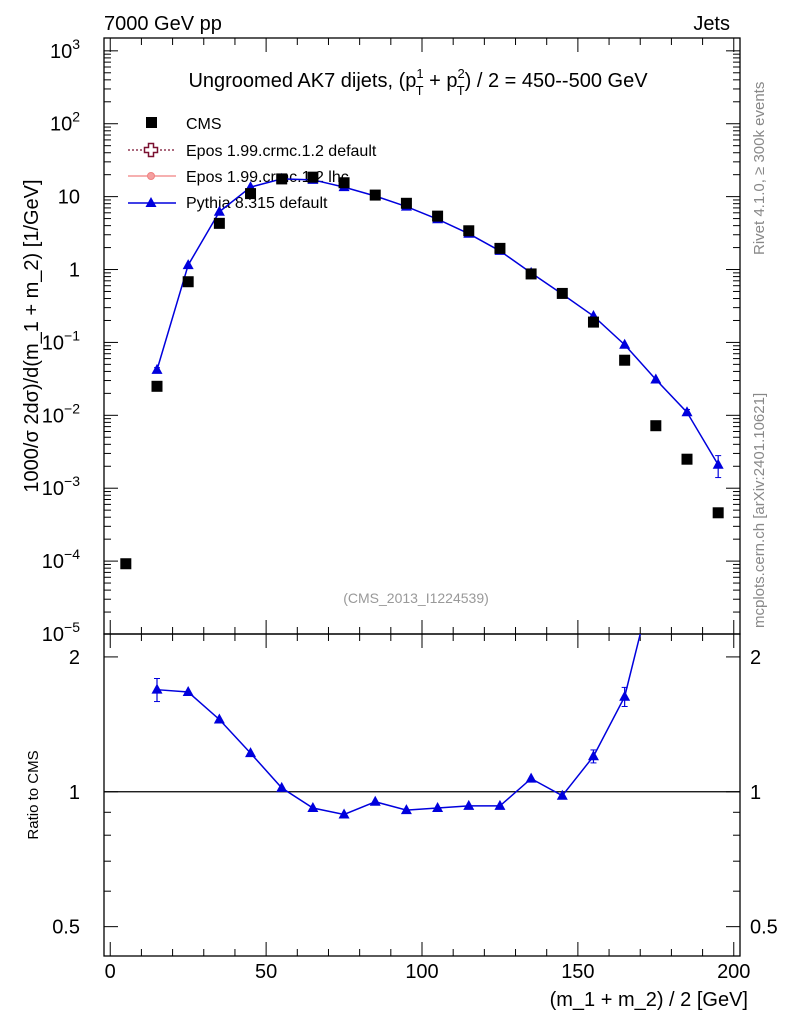  What do you see at coordinates (151, 202) in the screenshot?
I see `legend-marker-pythia` at bounding box center [151, 202].